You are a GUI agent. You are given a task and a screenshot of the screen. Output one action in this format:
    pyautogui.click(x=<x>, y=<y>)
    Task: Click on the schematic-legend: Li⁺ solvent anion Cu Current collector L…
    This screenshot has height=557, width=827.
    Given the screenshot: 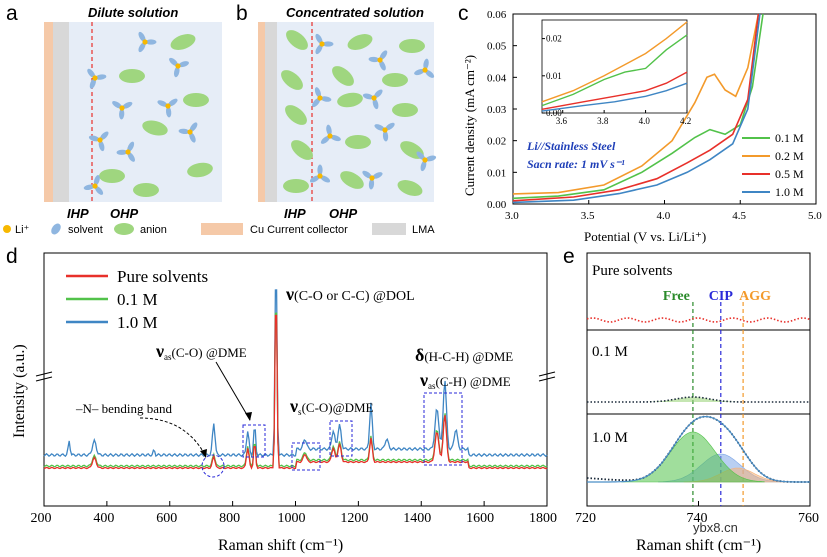 What is the action you would take?
    pyautogui.click(x=219, y=229)
    